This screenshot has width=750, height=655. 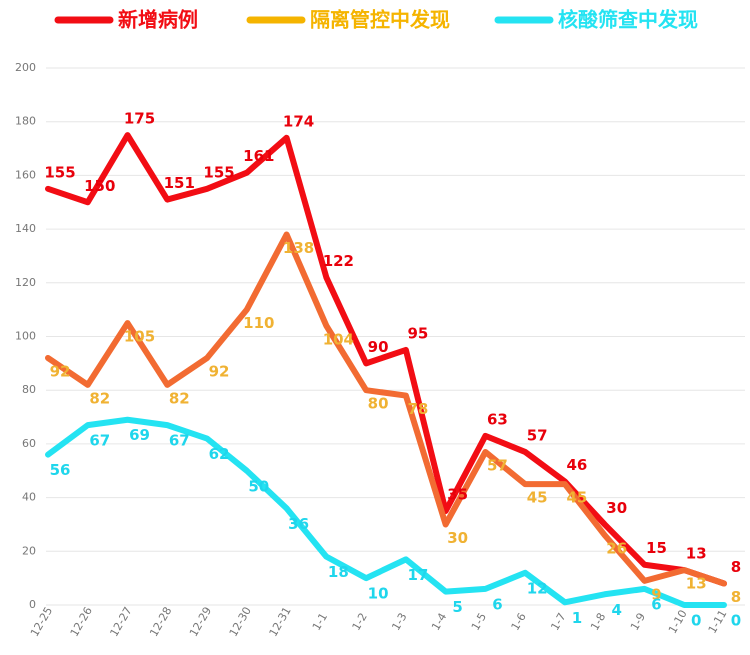 What do you see at coordinates (577, 618) in the screenshot?
I see `data-label: 1` at bounding box center [577, 618].